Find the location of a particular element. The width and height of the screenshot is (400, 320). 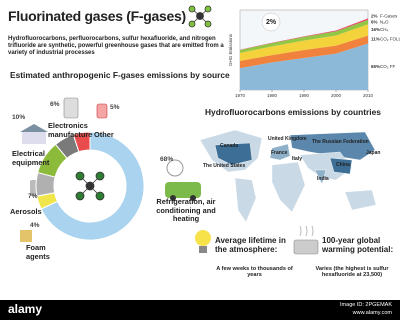

watermark-url: www.alamy.com is located at coordinates (372, 313).